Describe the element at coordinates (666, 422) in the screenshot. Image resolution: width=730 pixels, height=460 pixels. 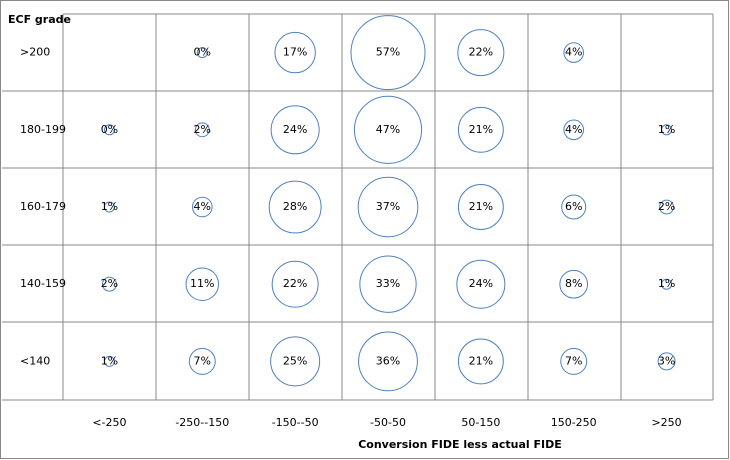
I see `x-tick-label: >250` at that location.